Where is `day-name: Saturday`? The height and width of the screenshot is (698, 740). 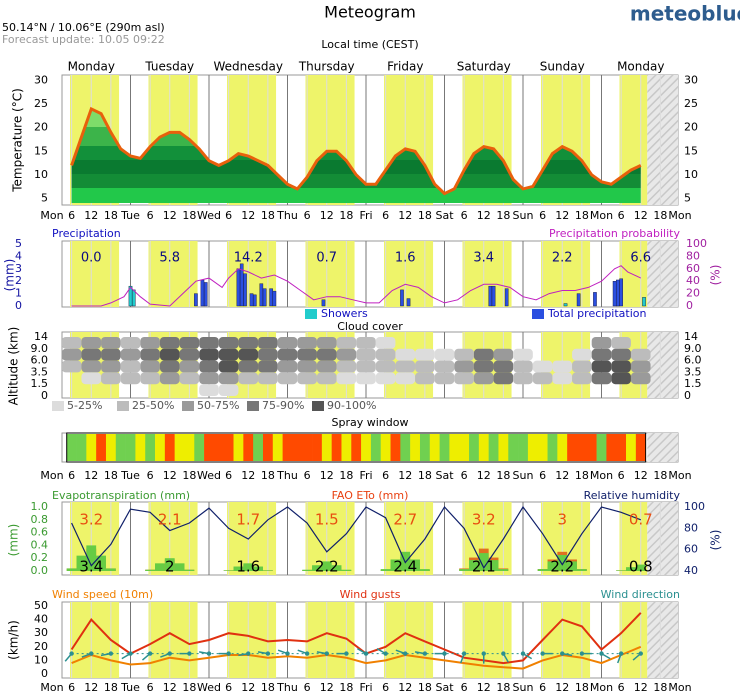 day-name: Saturday is located at coordinates (484, 67).